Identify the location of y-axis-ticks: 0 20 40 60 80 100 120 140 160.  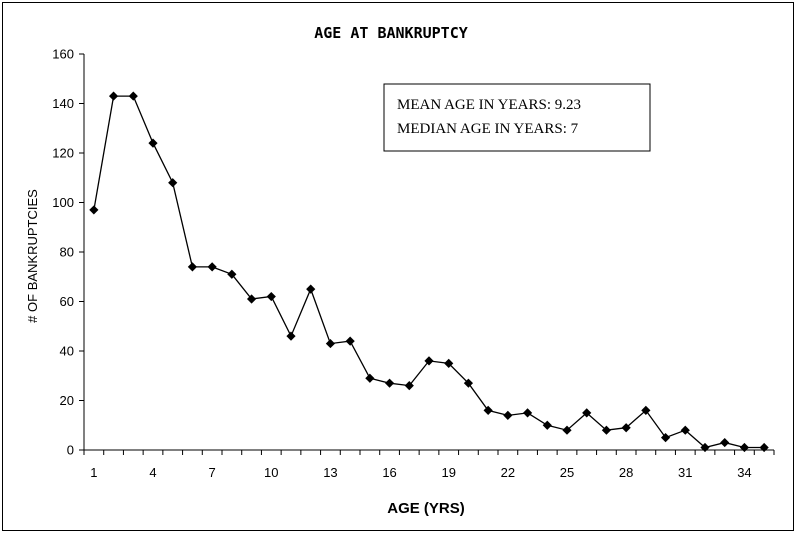
(68, 252).